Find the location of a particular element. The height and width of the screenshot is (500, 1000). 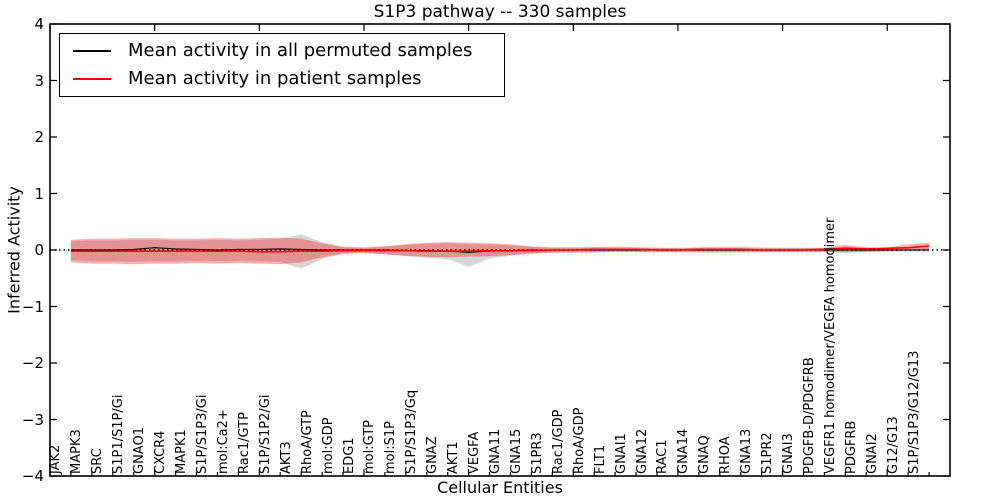

x-tick-label: GNA14 is located at coordinates (684, 451).